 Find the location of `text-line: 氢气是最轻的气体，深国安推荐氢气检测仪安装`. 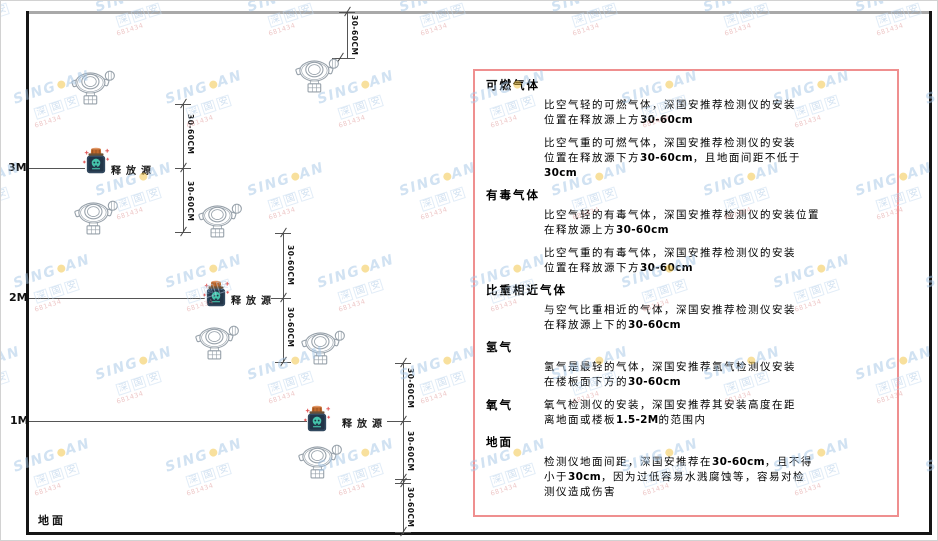

text-line: 氢气是最轻的气体，深国安推荐氢气检测仪安装 is located at coordinates (670, 367).